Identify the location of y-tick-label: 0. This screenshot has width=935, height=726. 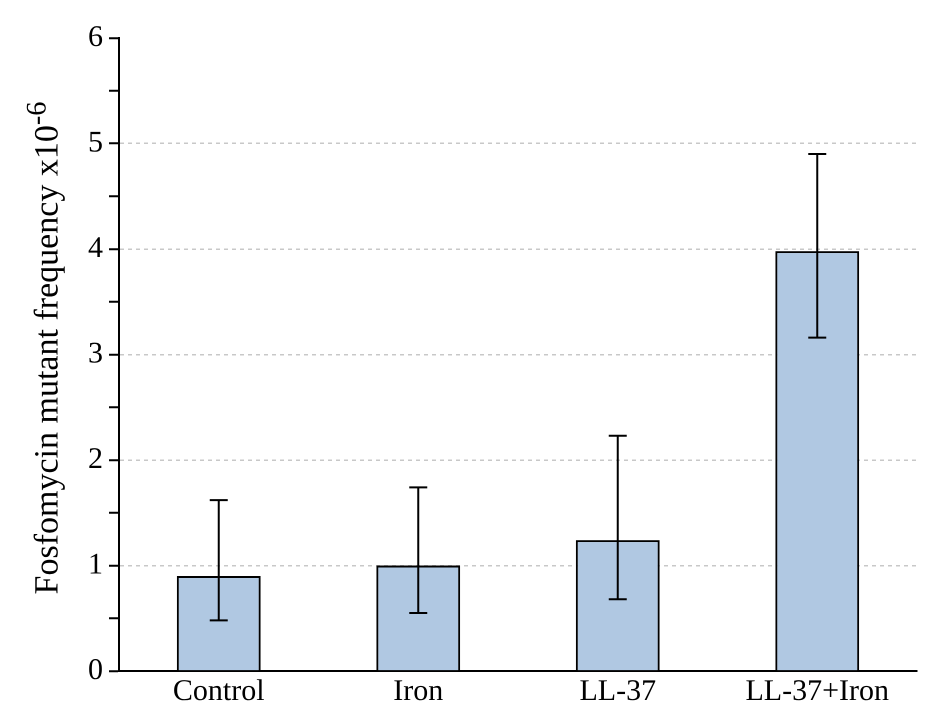
(95, 669).